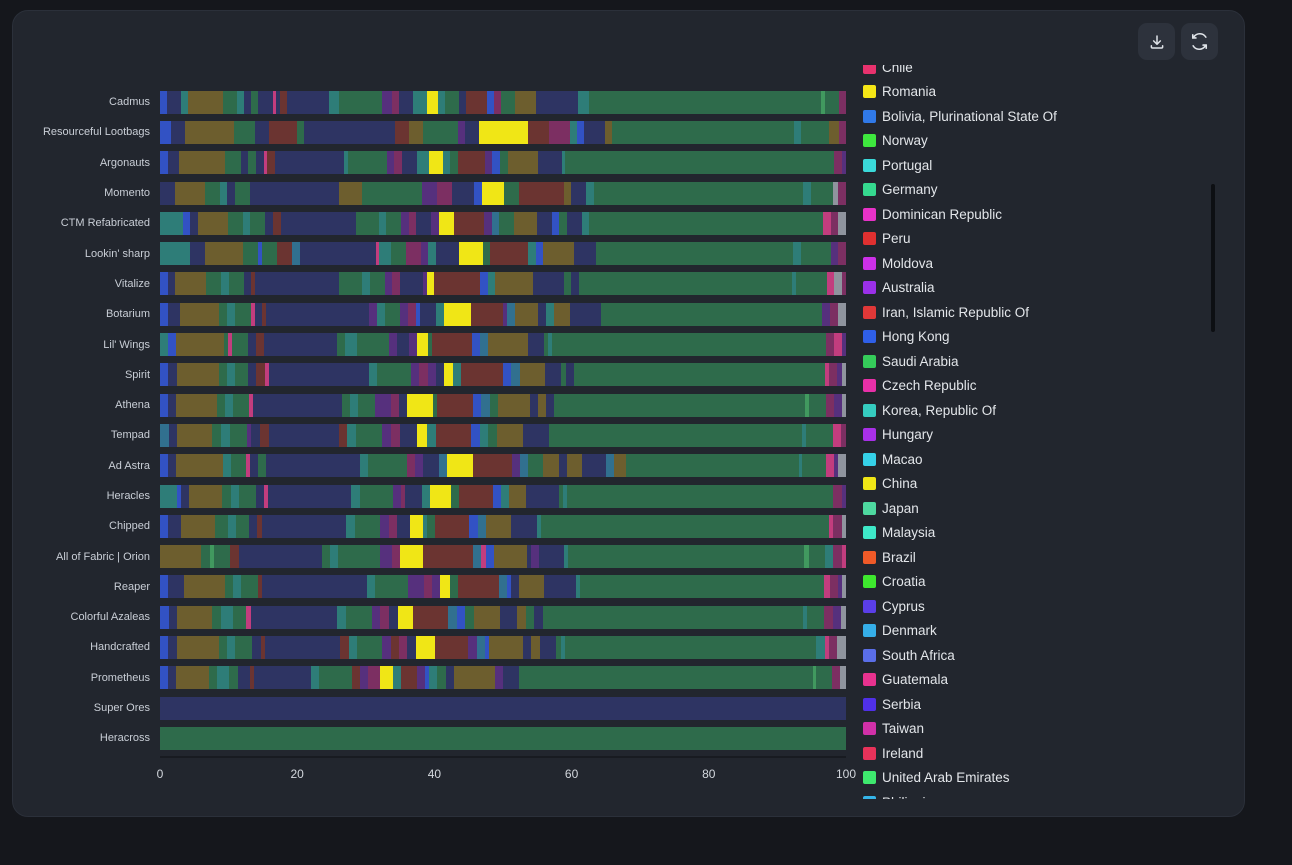  What do you see at coordinates (1030, 557) in the screenshot?
I see `legend-item: Brazil` at bounding box center [1030, 557].